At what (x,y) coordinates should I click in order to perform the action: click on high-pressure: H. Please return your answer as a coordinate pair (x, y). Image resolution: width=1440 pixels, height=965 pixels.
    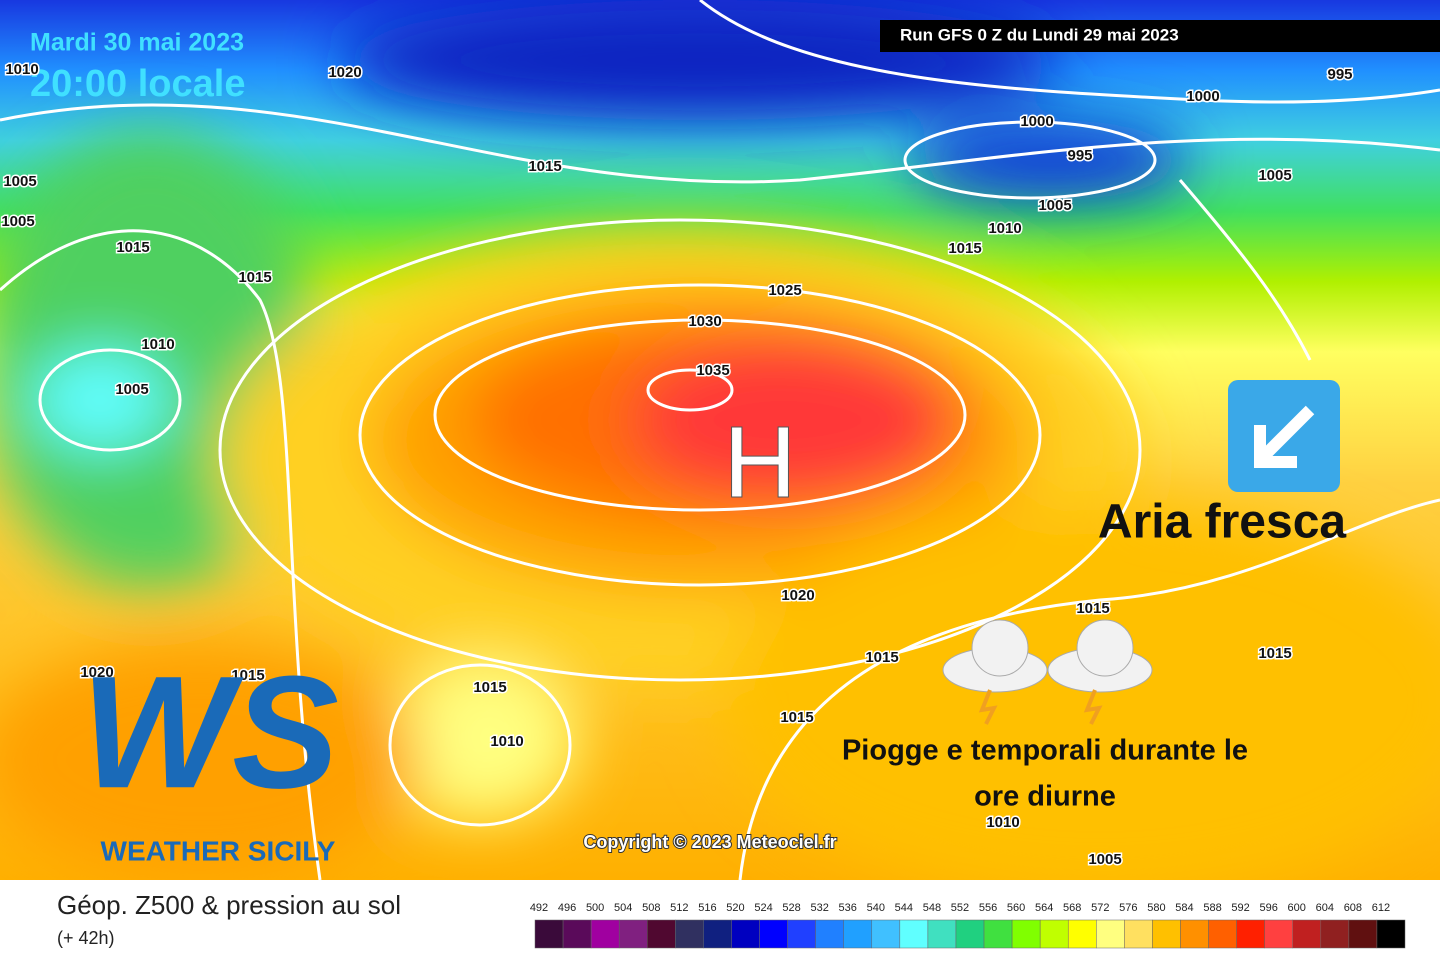
    Looking at the image, I should click on (760, 462).